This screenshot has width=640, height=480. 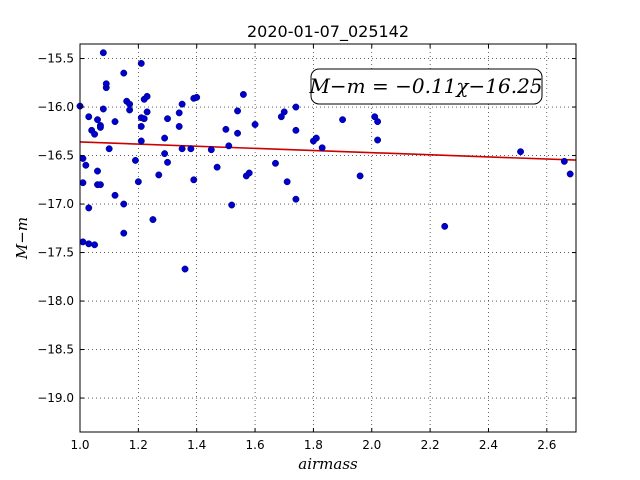 I want to click on fit-line-layer, so click(x=328, y=151).